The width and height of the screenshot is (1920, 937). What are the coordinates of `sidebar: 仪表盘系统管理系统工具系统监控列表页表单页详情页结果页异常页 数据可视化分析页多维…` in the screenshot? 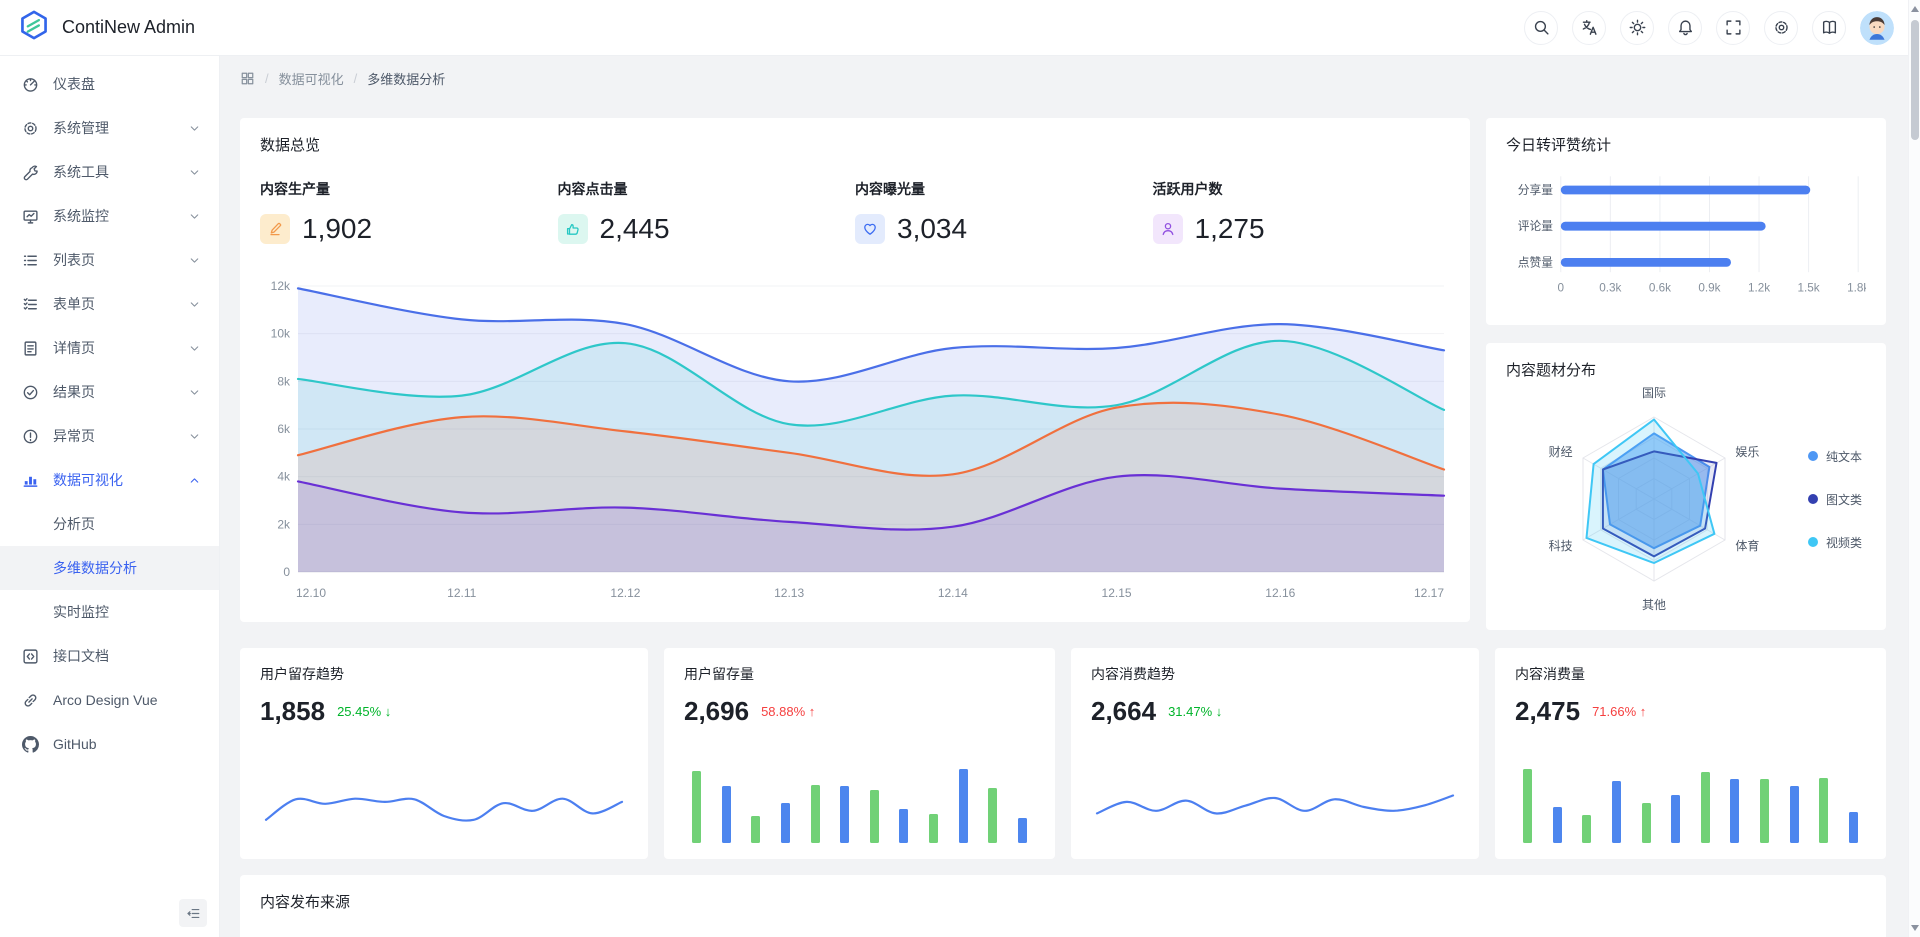 It's located at (110, 496).